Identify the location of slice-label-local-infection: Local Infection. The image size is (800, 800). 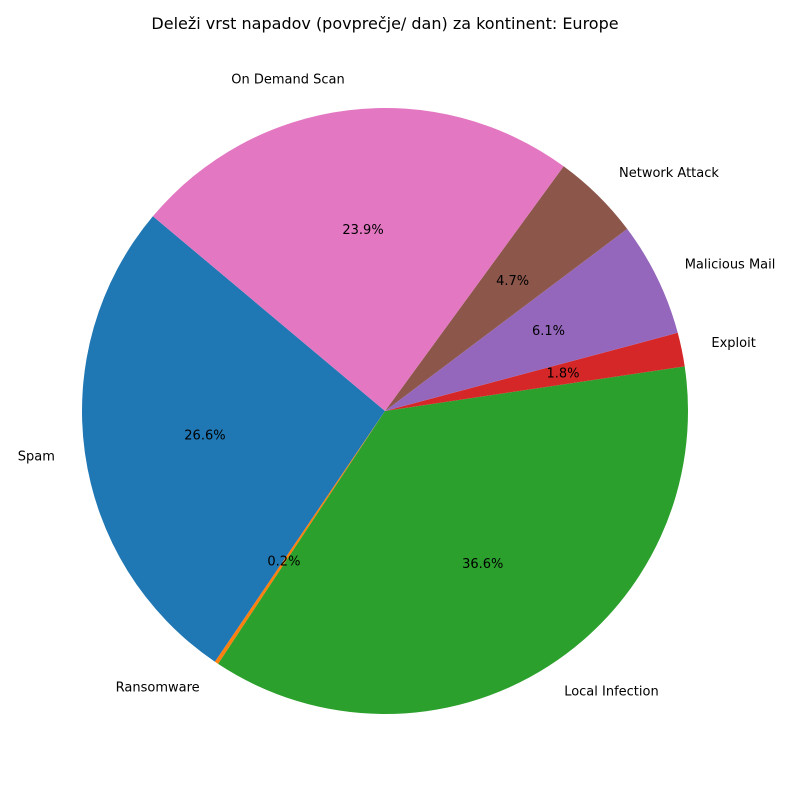
(611, 692).